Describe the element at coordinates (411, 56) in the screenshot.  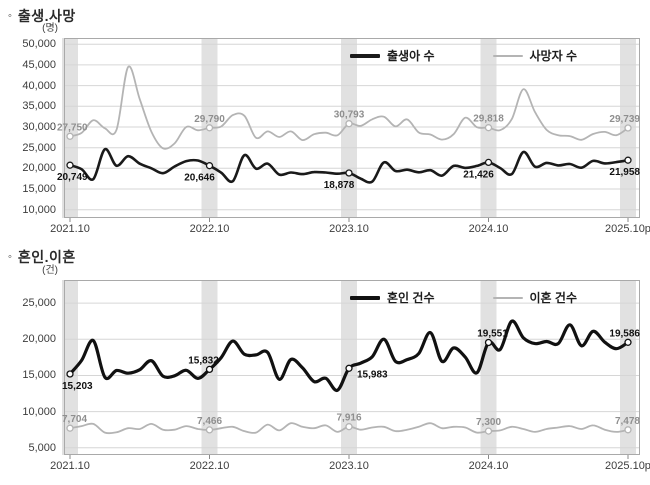
I see `legend-label: 출생아 수` at that location.